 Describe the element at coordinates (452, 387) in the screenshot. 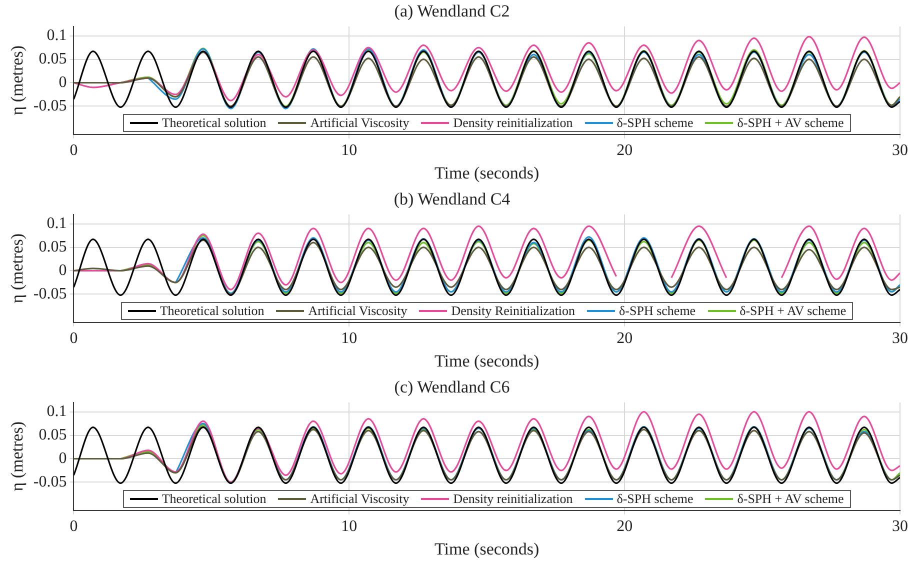

I see `chart-title: (c) Wendland C6` at that location.